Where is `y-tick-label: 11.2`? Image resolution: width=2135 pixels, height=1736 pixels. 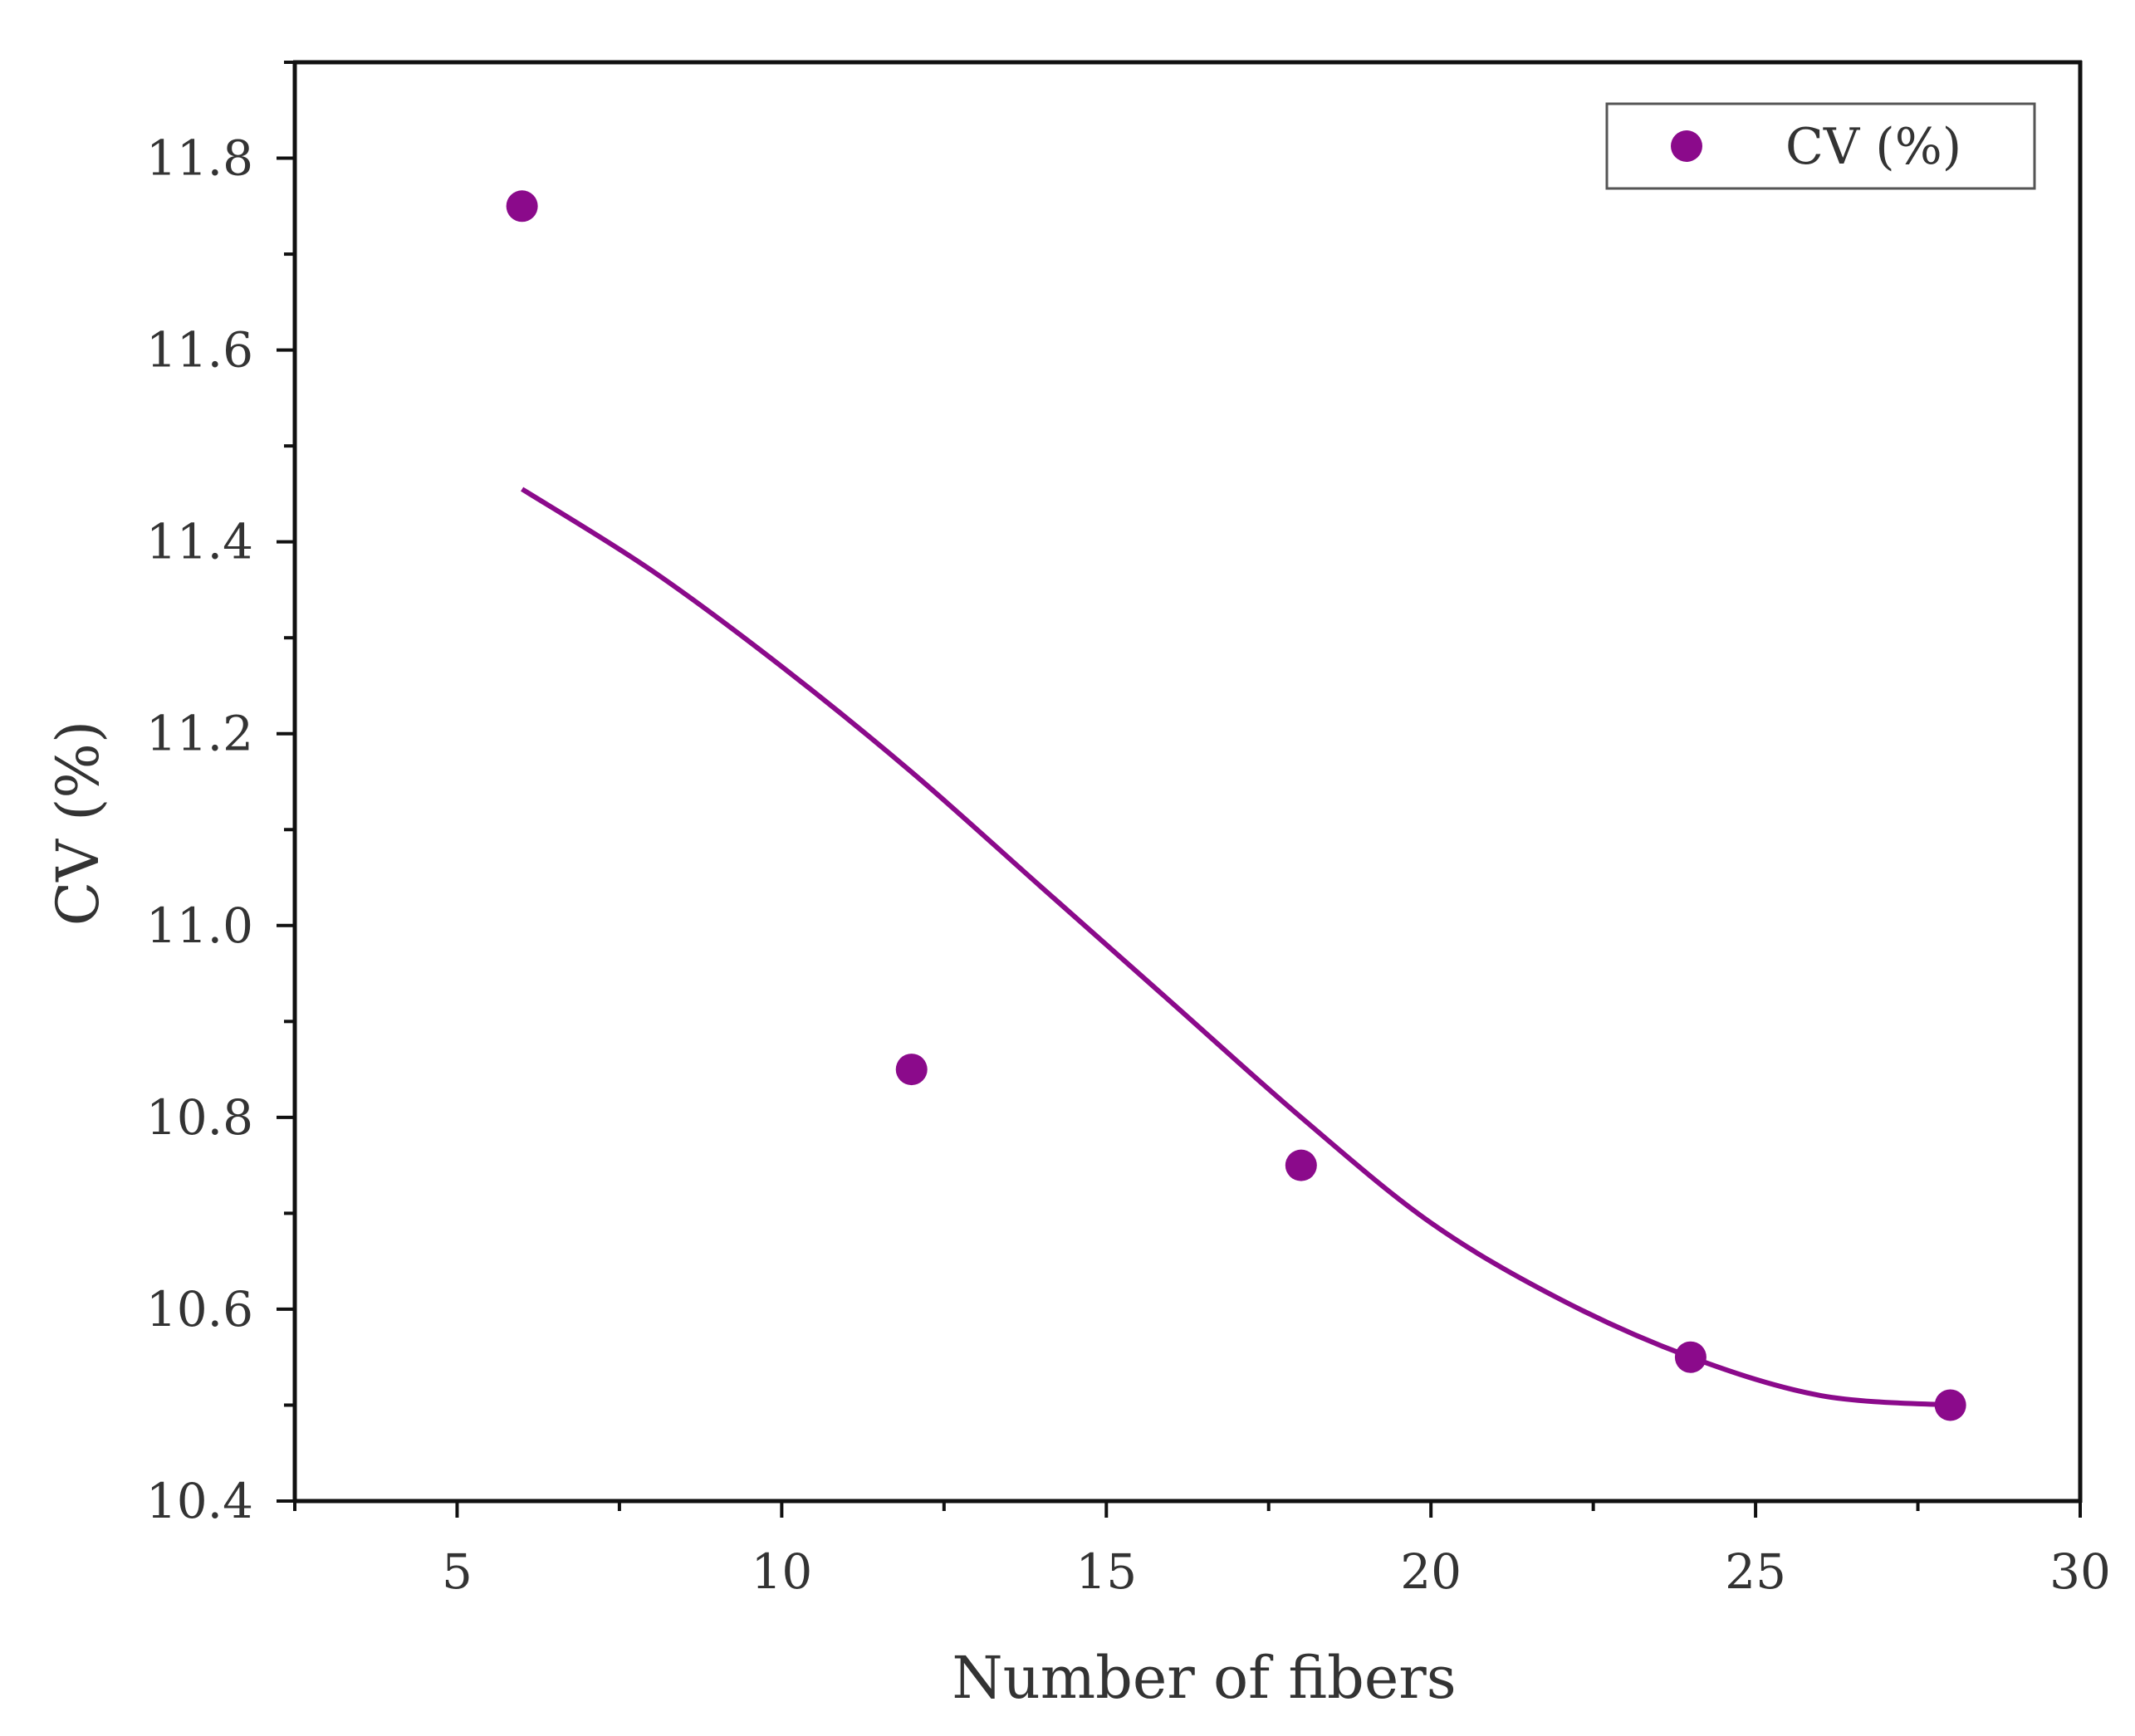
y-tick-label: 11.2 is located at coordinates (199, 734).